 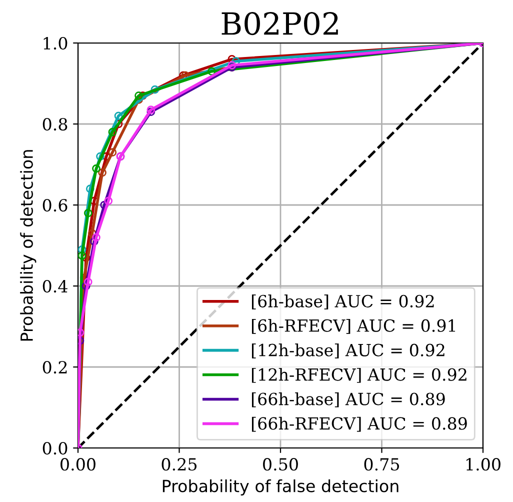 What do you see at coordinates (382, 464) in the screenshot?
I see `x-tick-label: 0.75` at bounding box center [382, 464].